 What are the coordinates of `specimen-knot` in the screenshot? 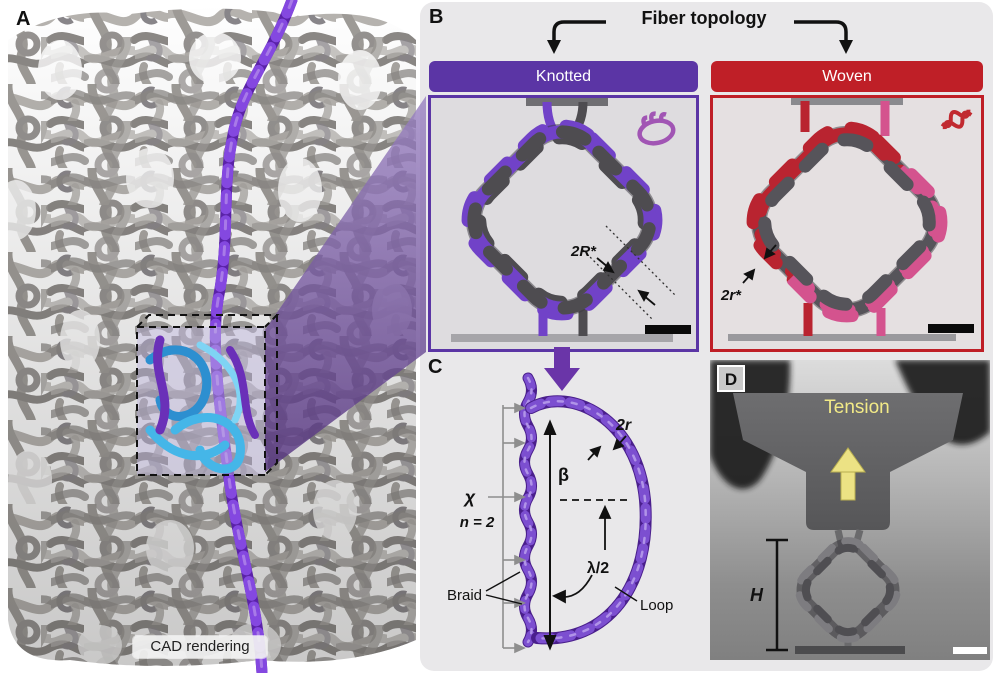 It's located at (848, 589).